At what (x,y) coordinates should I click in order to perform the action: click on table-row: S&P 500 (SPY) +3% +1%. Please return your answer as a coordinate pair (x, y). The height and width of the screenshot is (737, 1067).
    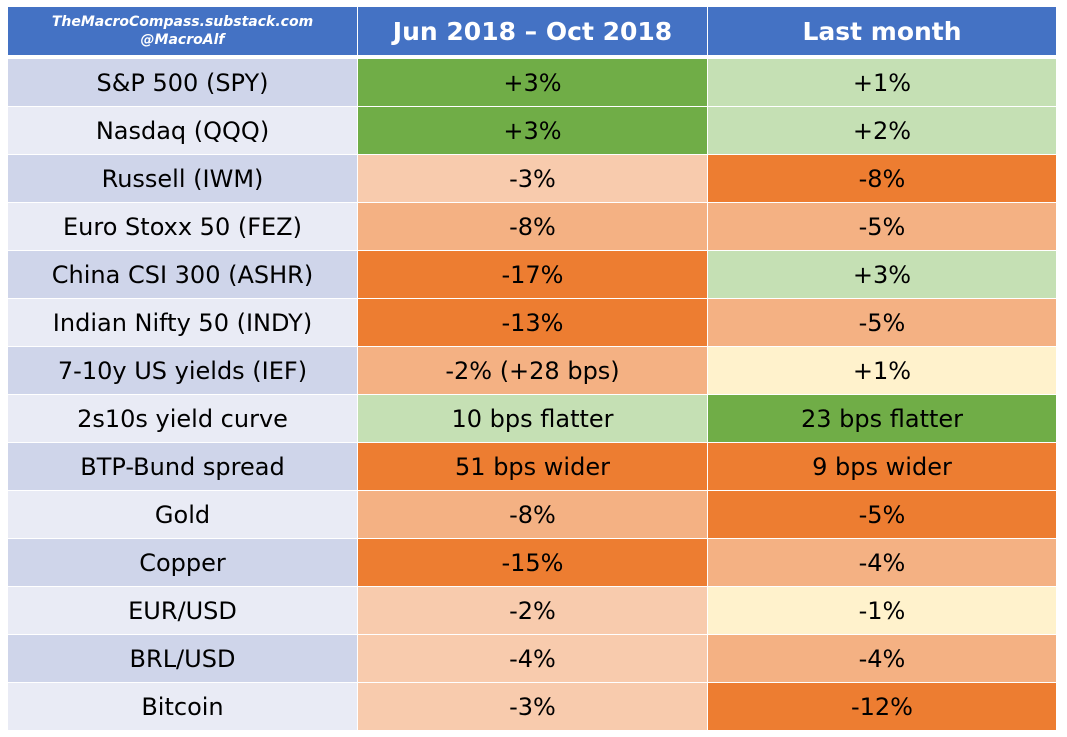
    Looking at the image, I should click on (532, 83).